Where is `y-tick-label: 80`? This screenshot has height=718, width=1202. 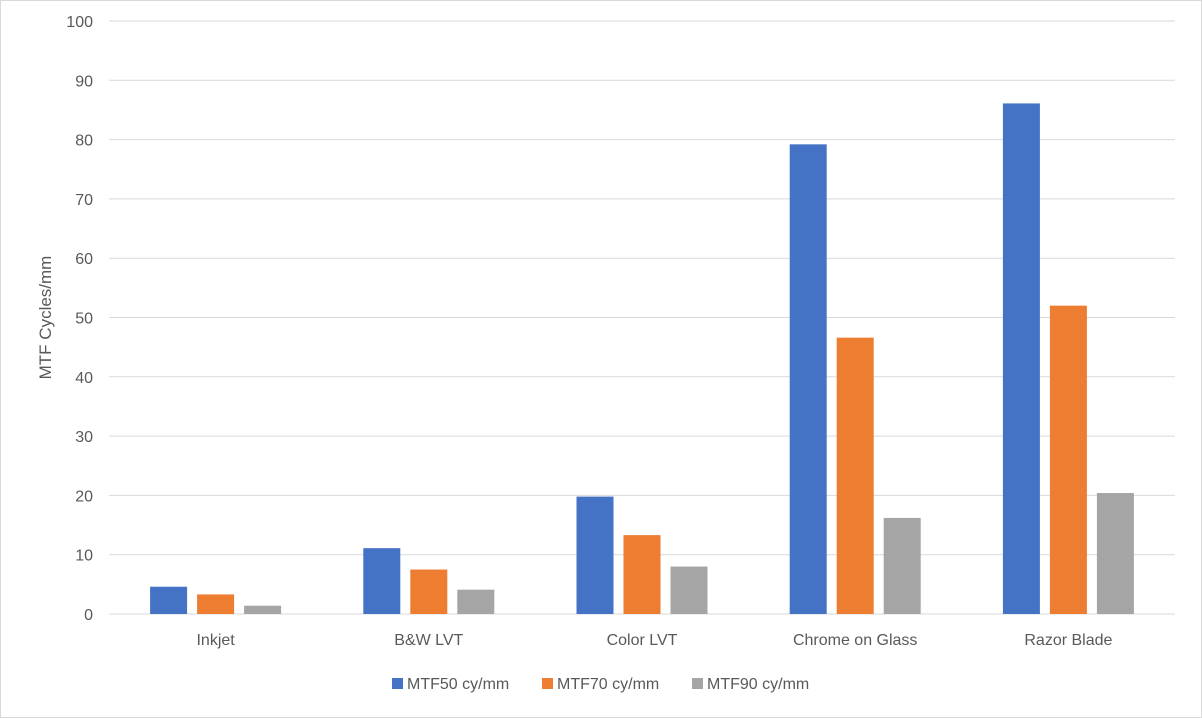
y-tick-label: 80 is located at coordinates (84, 141).